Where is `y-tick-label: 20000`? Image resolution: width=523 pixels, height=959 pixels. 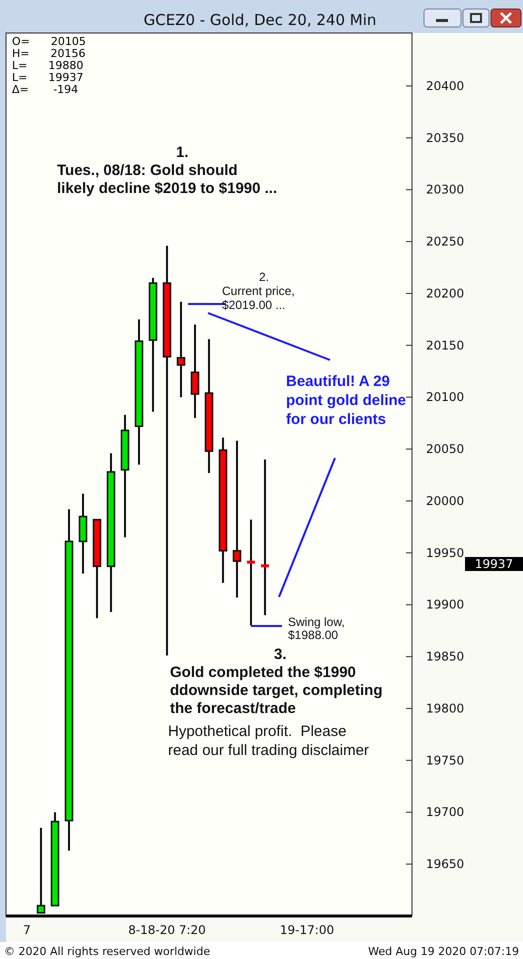 y-tick-label: 20000 is located at coordinates (445, 501).